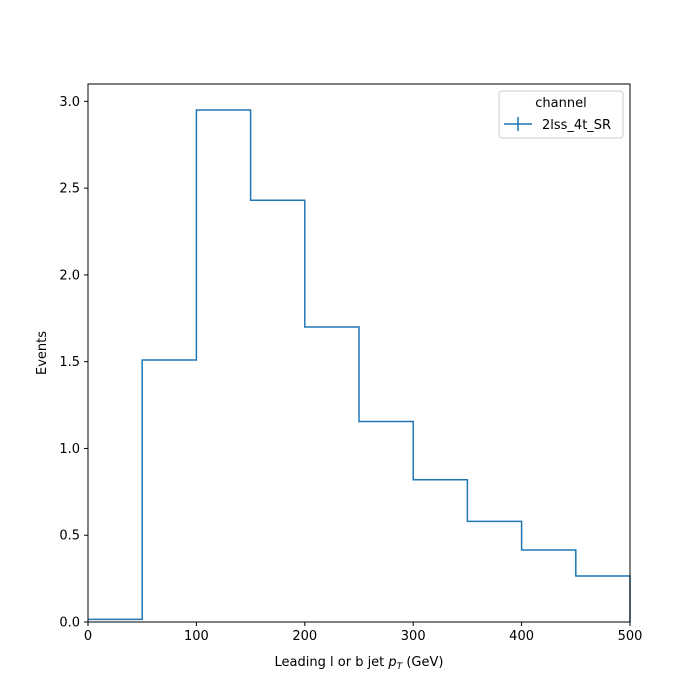 Image resolution: width=700 pixels, height=700 pixels. Describe the element at coordinates (630, 636) in the screenshot. I see `x-tick-label: 500` at that location.